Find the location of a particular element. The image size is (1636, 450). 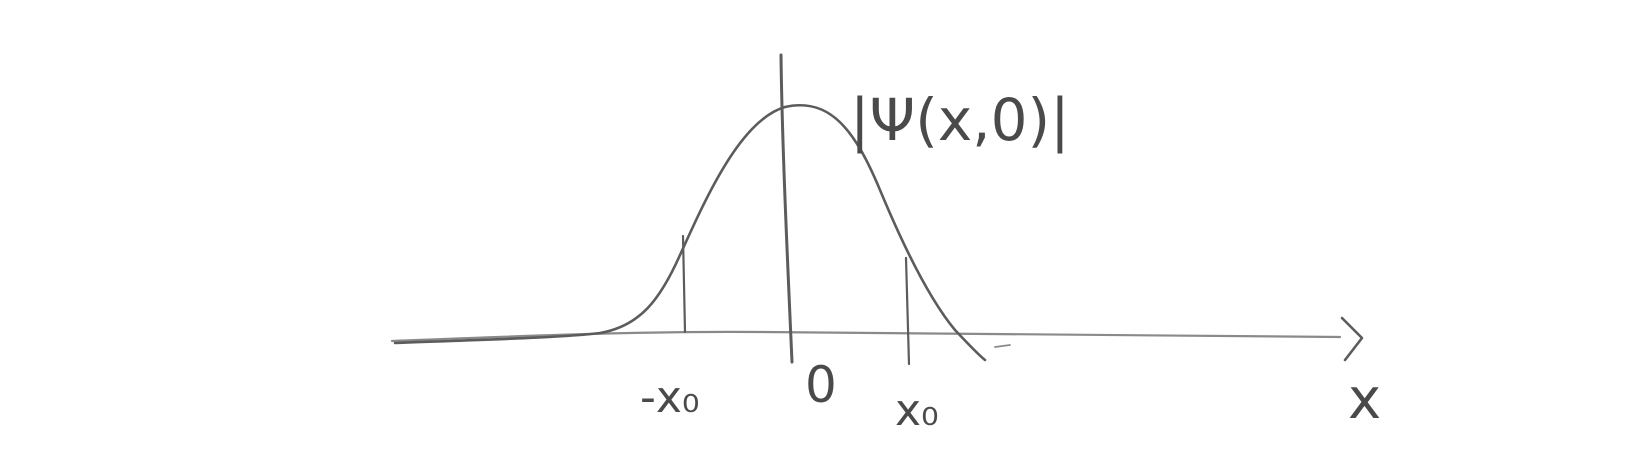

right-marker-line is located at coordinates (907, 311).